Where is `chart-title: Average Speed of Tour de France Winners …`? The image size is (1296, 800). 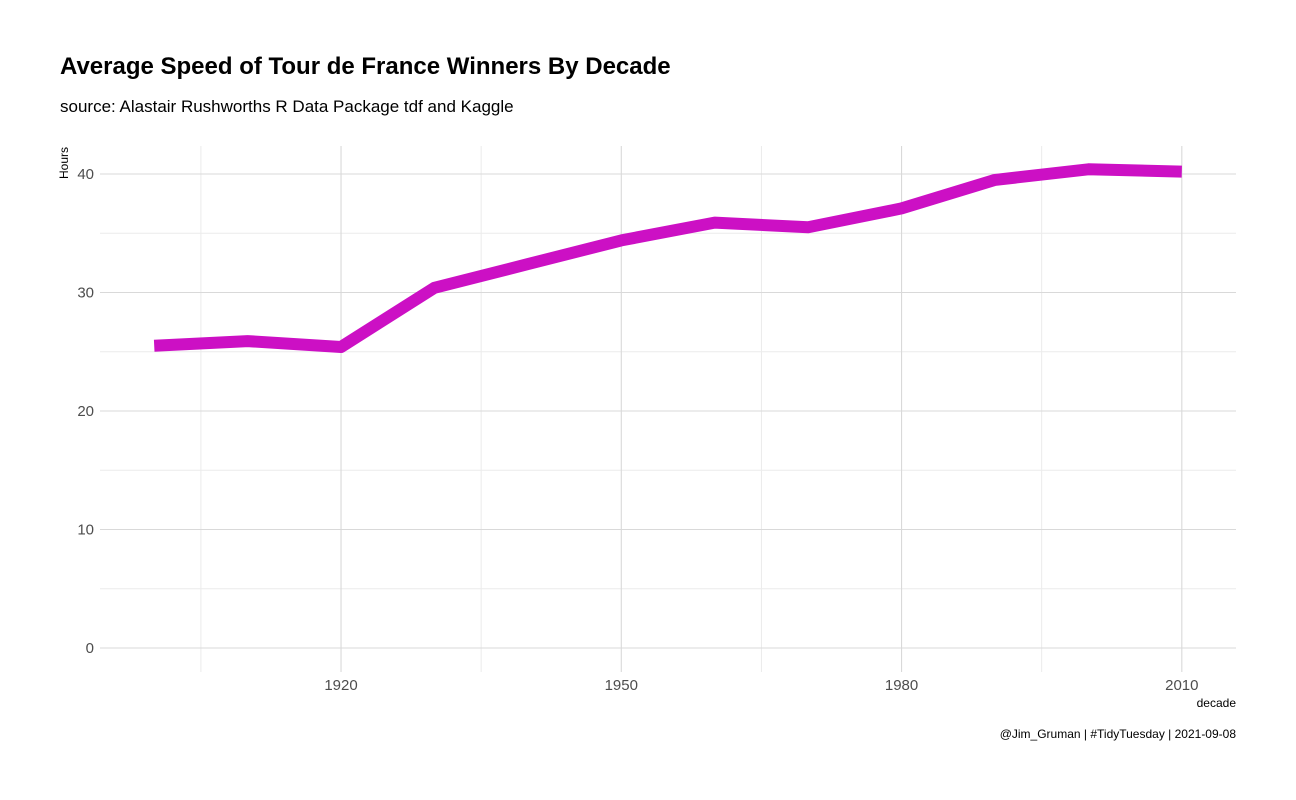 chart-title: Average Speed of Tour de France Winners … is located at coordinates (365, 66).